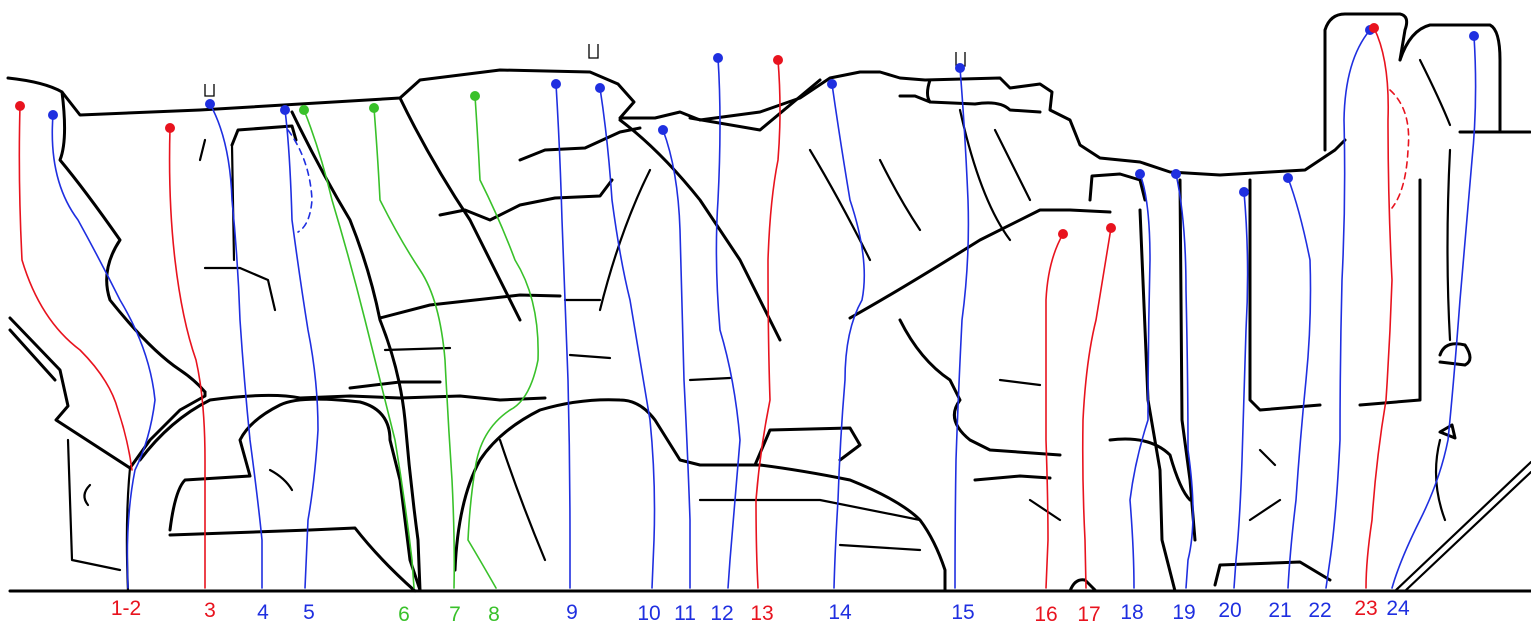 The height and width of the screenshot is (625, 1531). I want to click on route-label: 13, so click(761, 613).